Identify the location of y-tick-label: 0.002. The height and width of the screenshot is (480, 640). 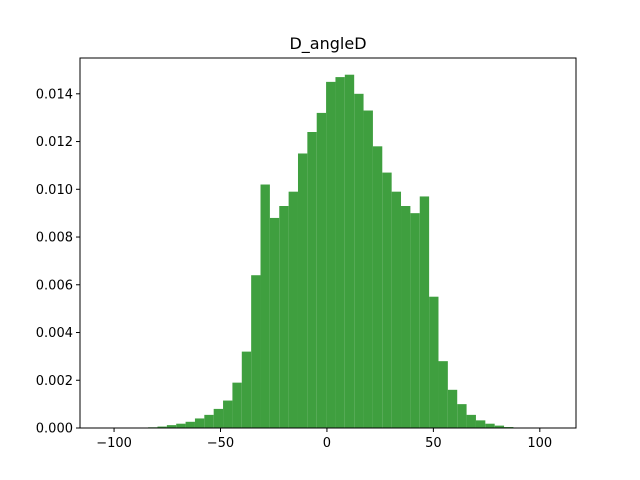
(54, 381).